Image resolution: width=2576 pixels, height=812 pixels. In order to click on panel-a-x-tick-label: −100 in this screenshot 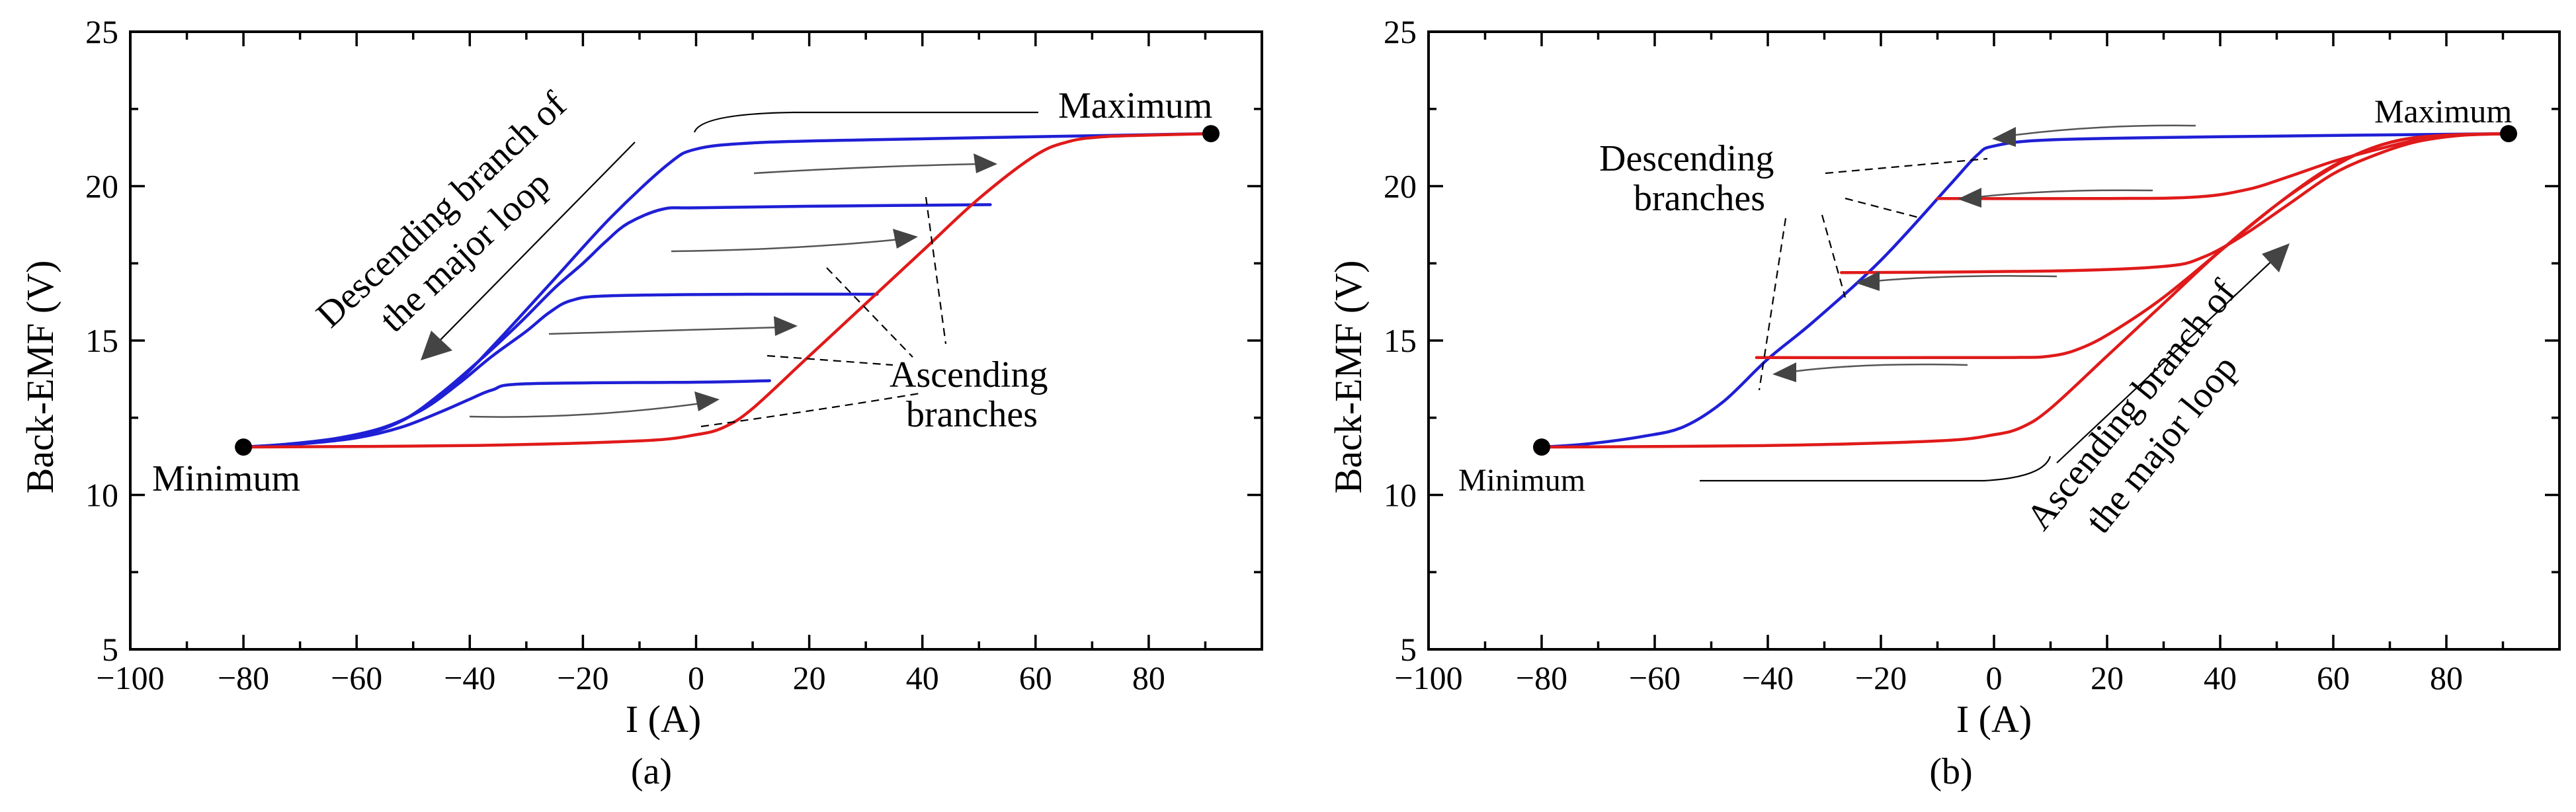, I will do `click(130, 677)`.